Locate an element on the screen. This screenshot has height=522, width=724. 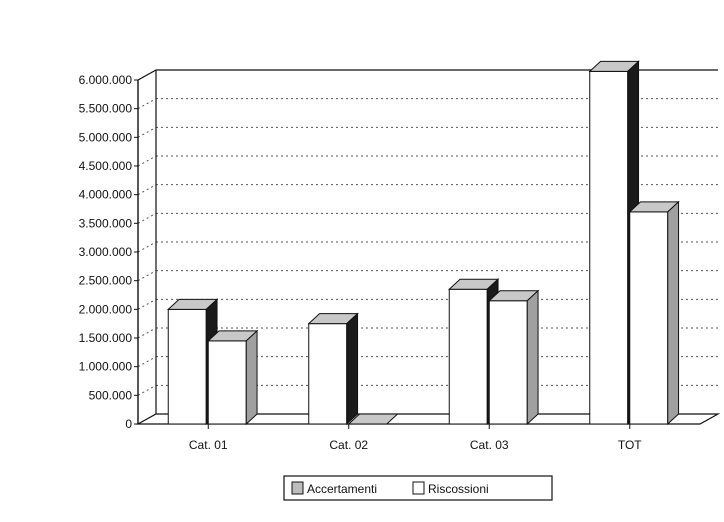
bar-top is located at coordinates (373, 419).